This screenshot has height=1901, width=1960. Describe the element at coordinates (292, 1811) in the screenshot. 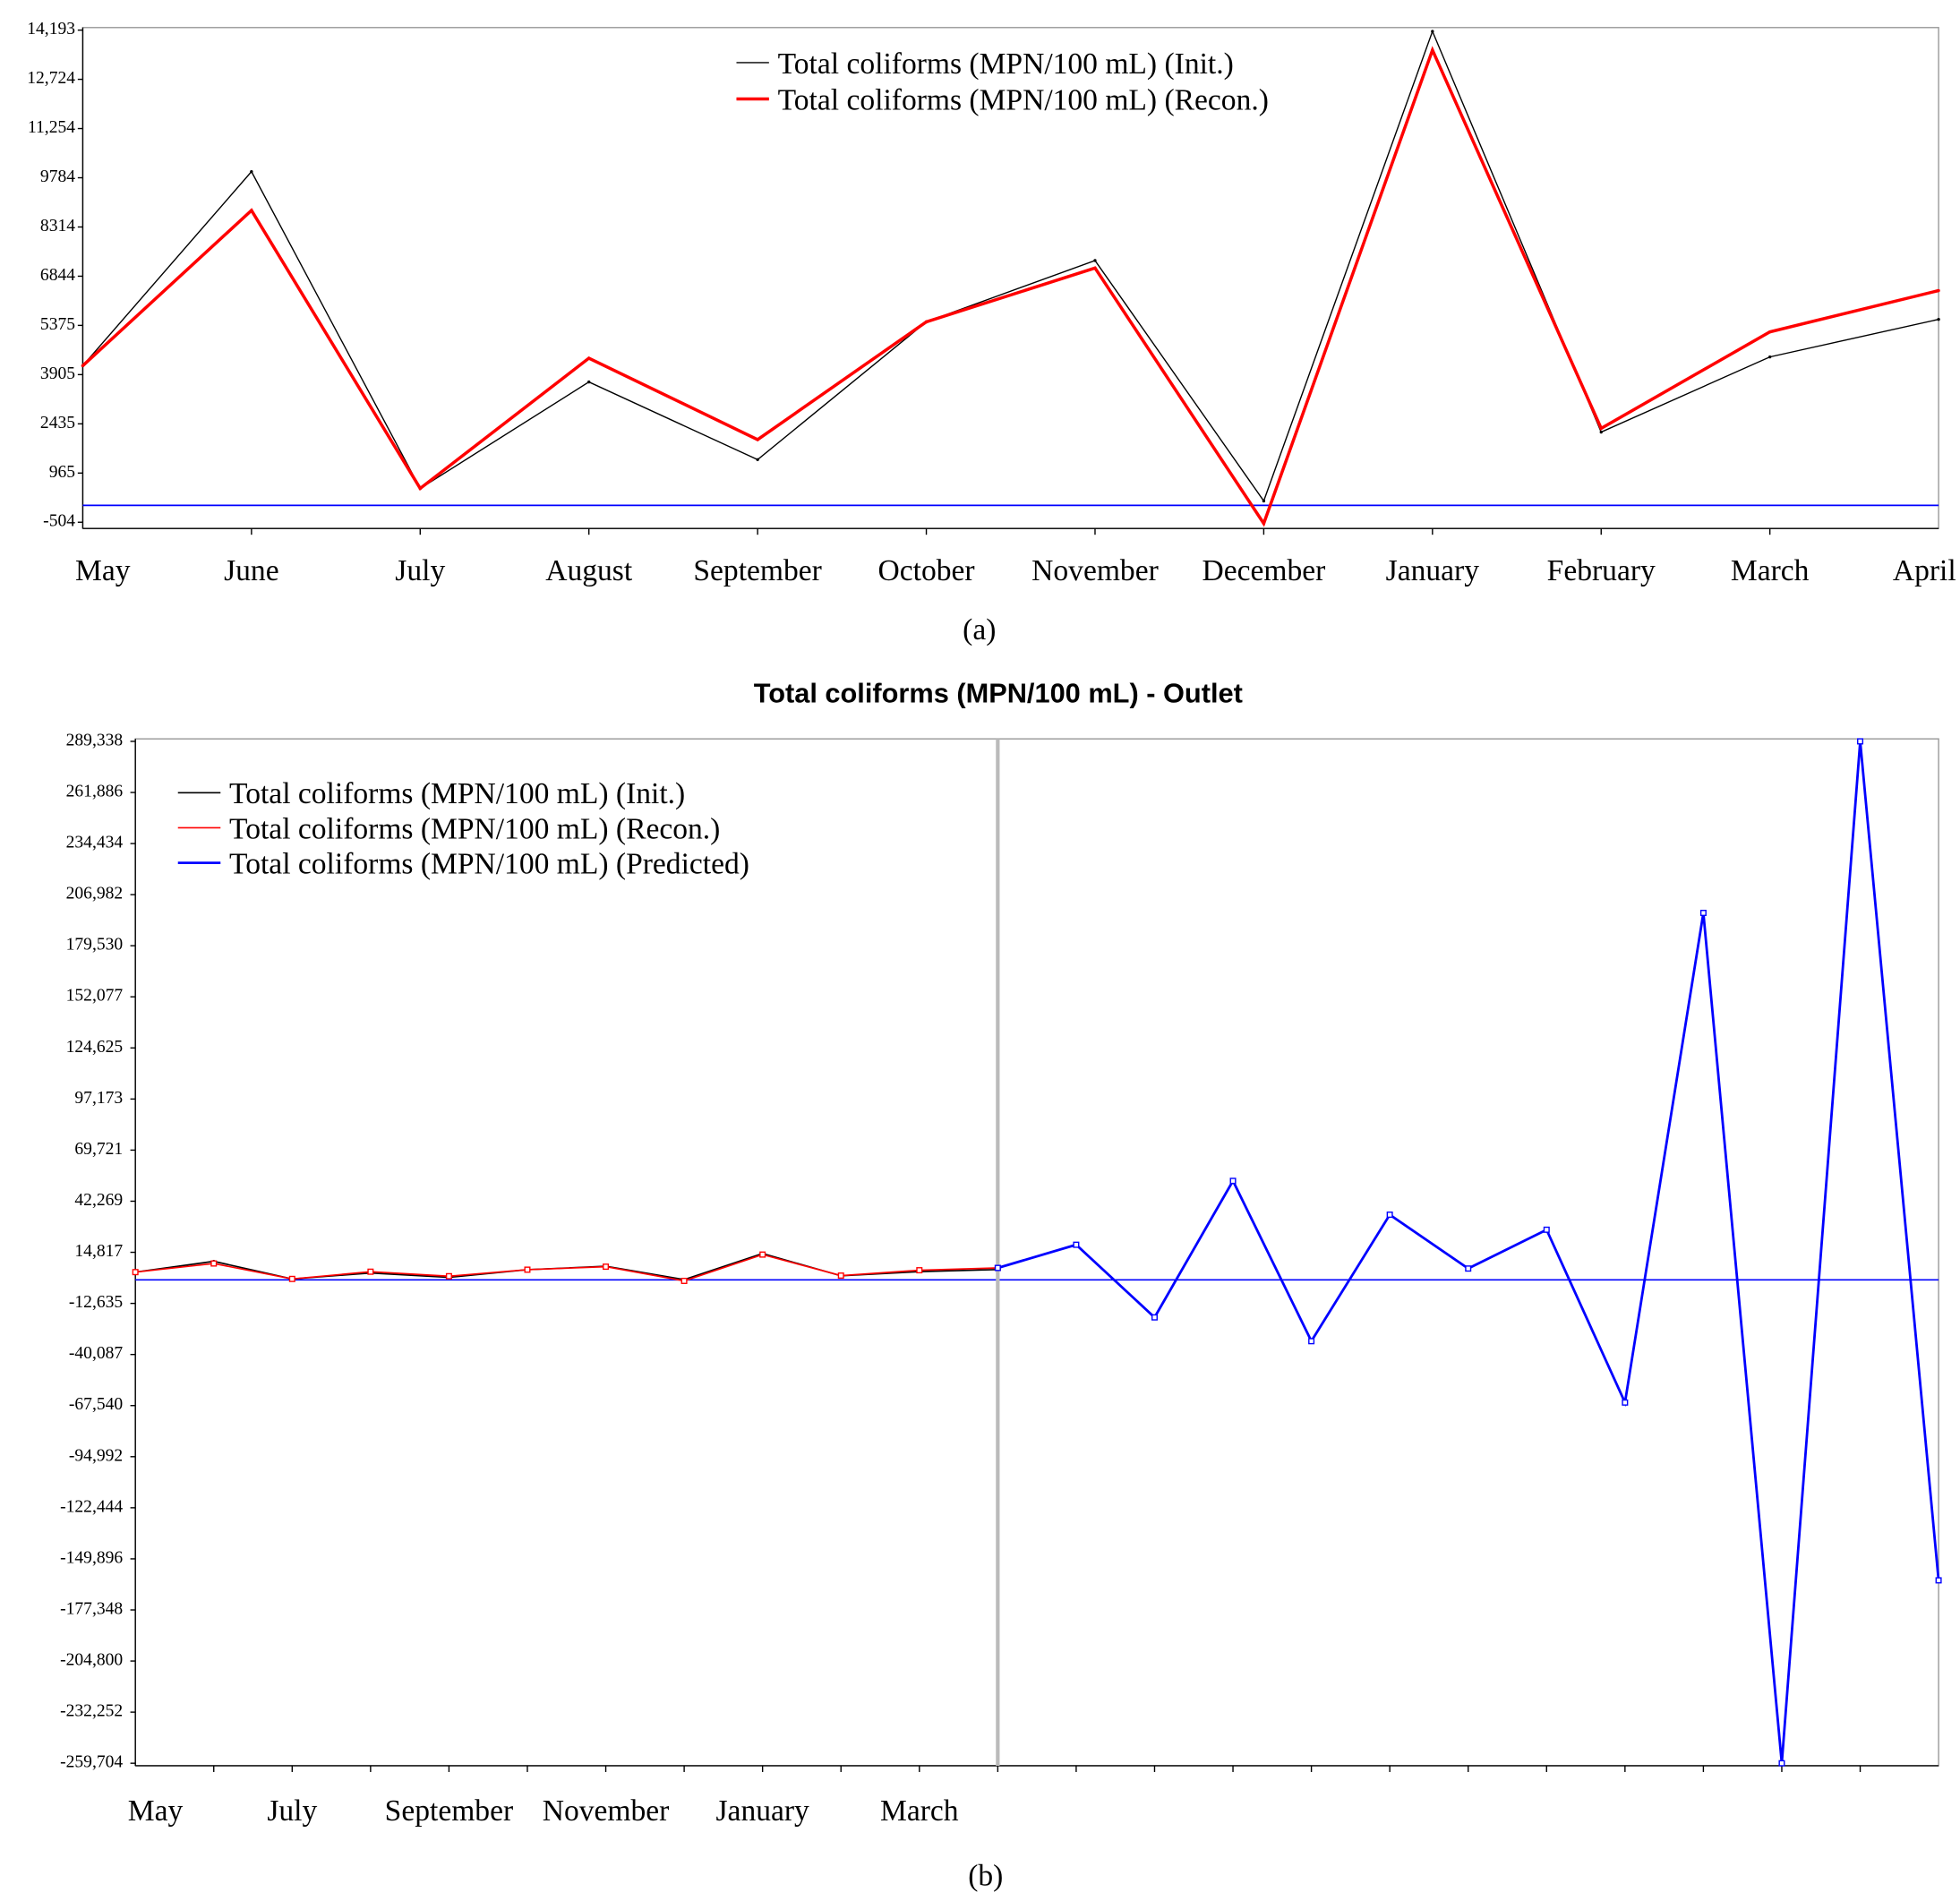

I see `x-tick-label: July` at that location.